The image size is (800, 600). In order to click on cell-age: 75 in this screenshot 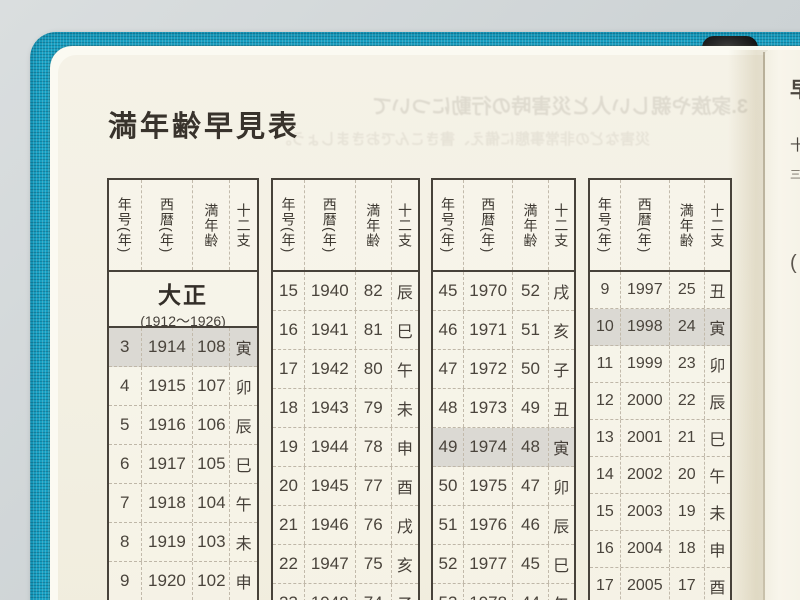, I will do `click(374, 564)`.